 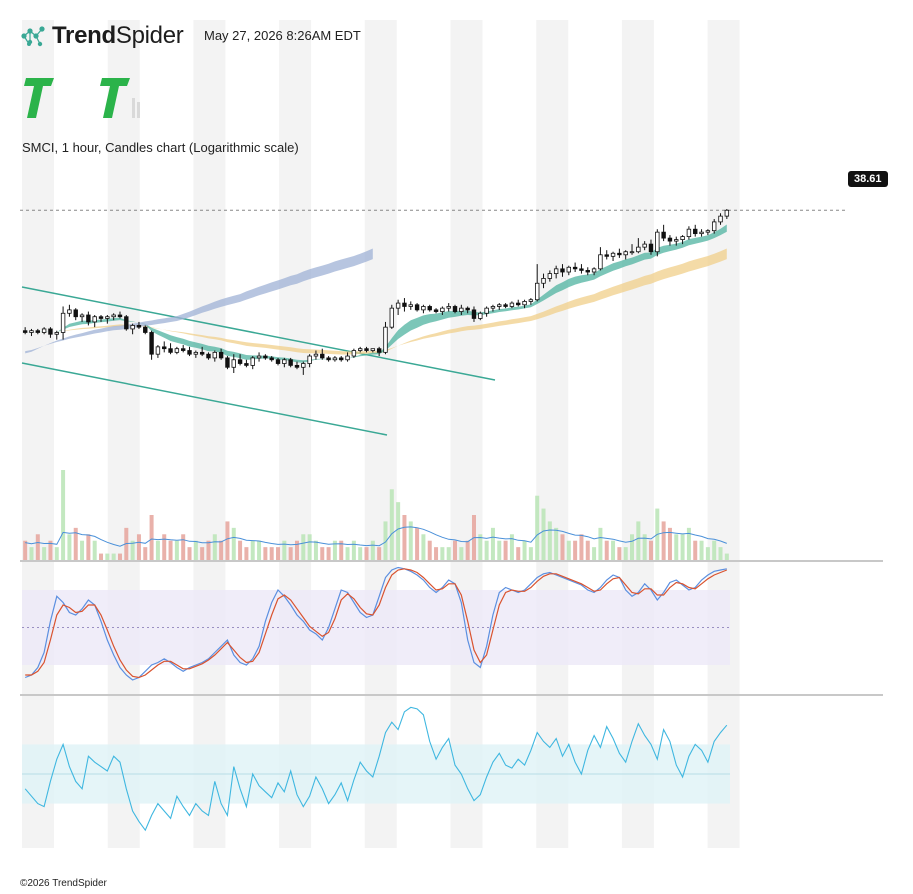 I want to click on brand-name: TrendSpider, so click(x=118, y=35).